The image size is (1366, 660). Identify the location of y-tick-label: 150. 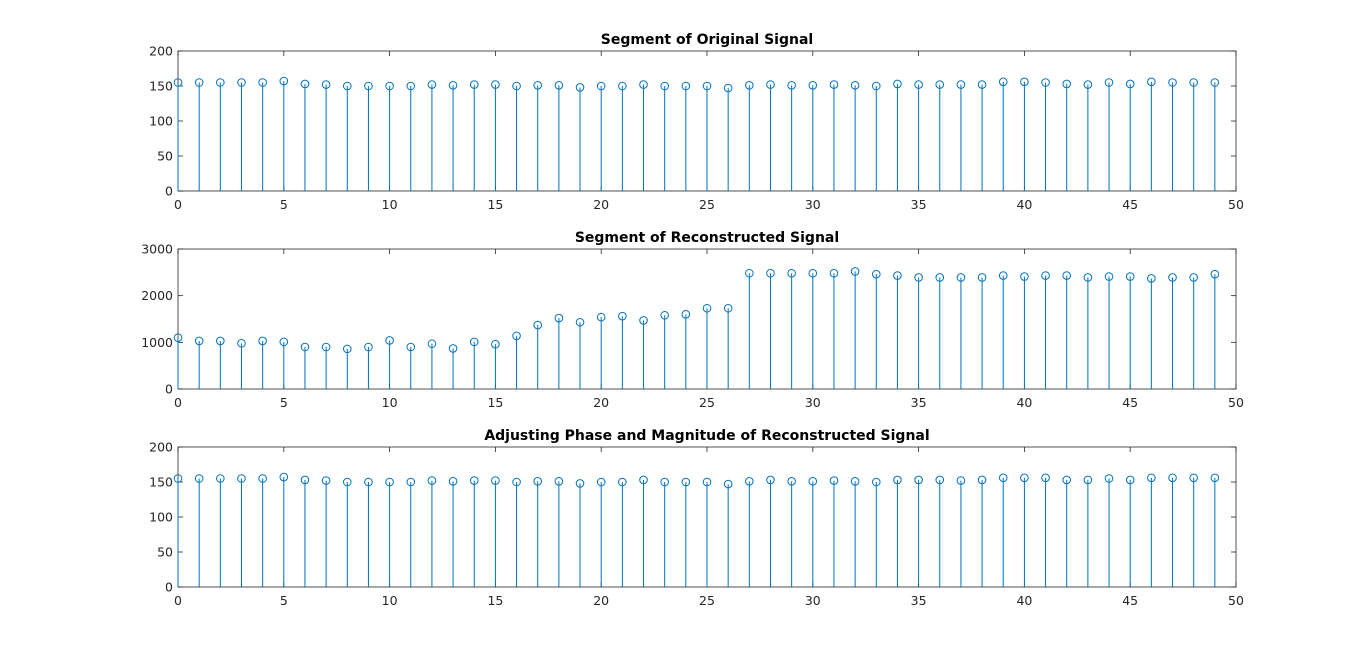
(161, 86).